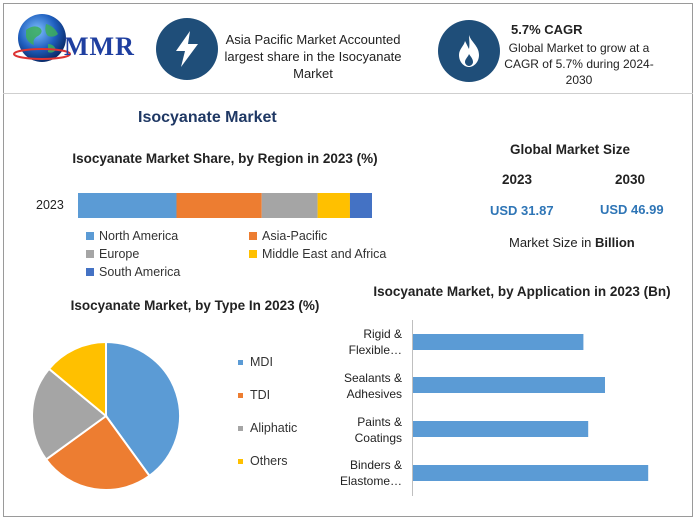 The width and height of the screenshot is (696, 520). I want to click on region-bar-segment-south-america, so click(360, 205).